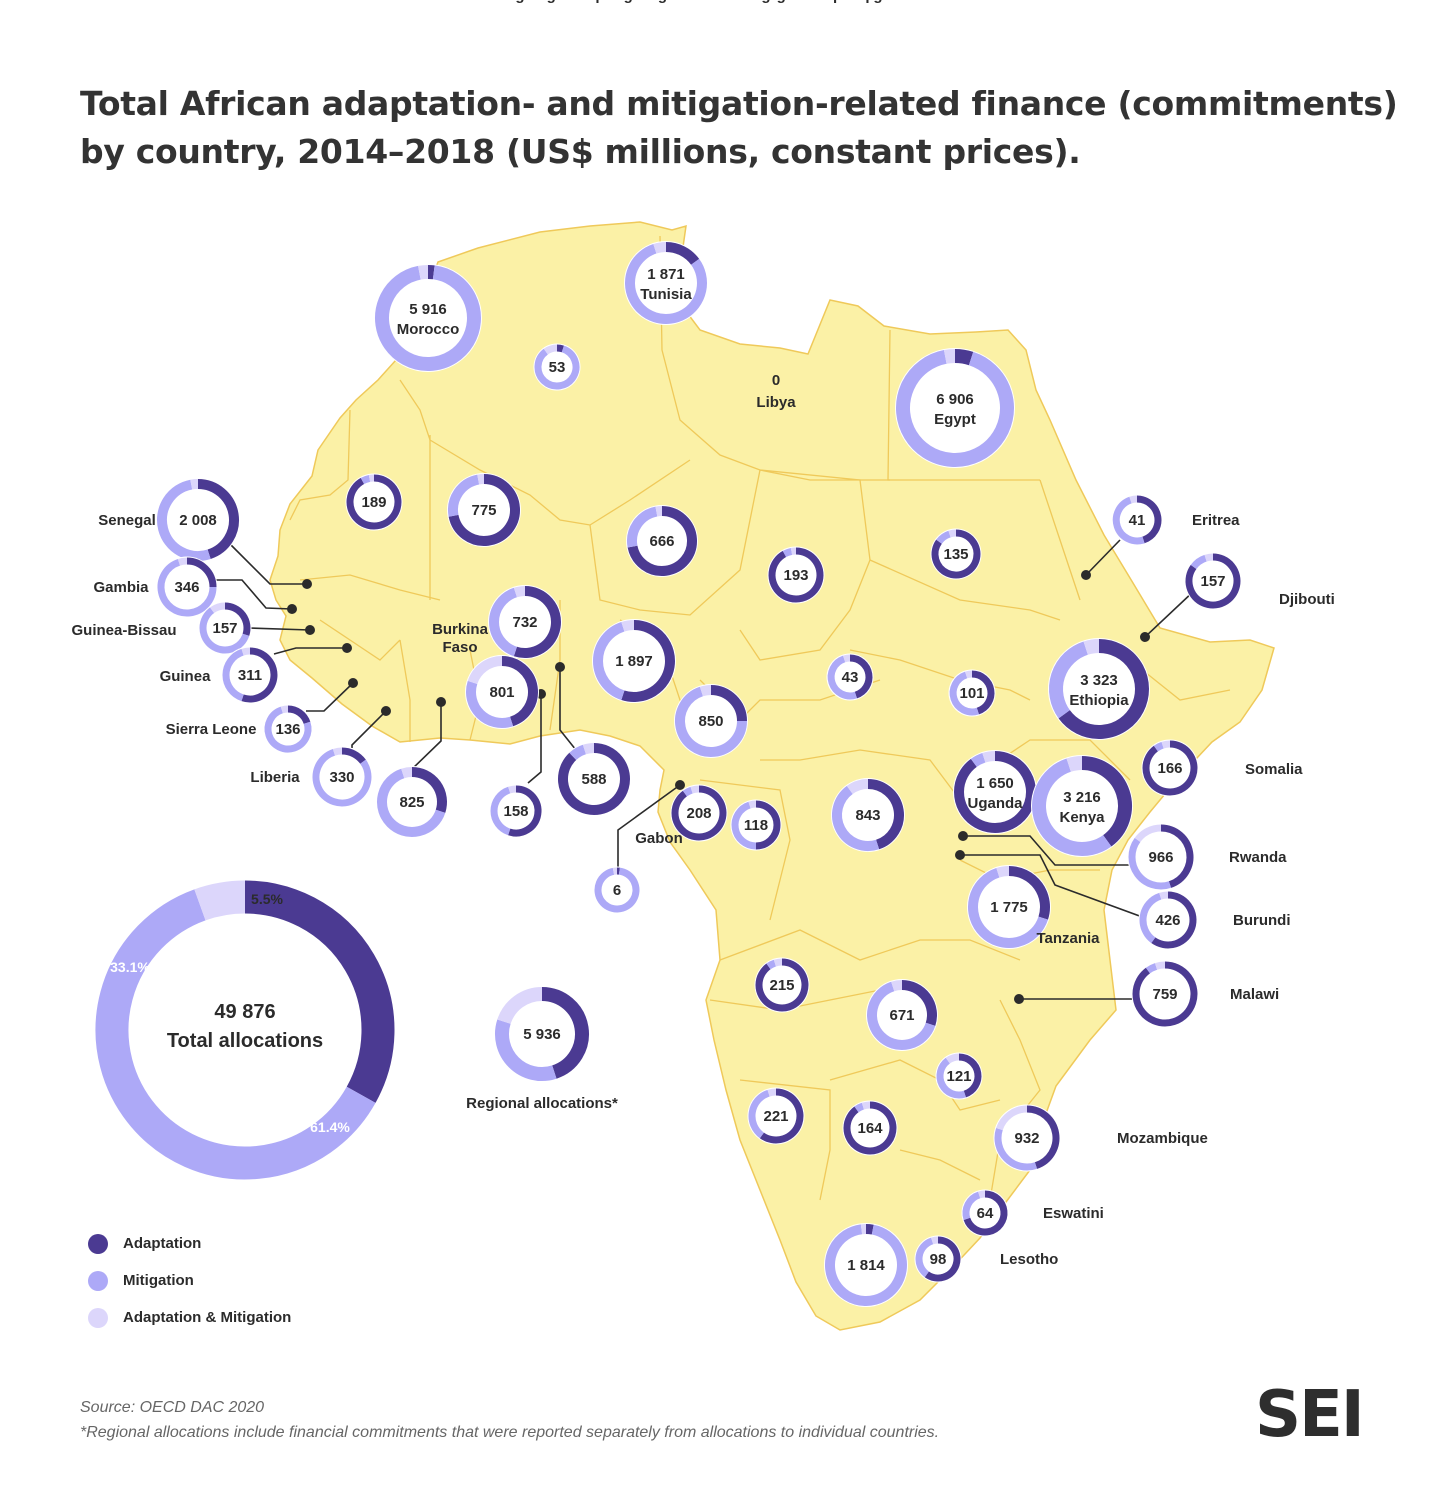  I want to click on donut-kenya-both-arc, so click(1074, 763).